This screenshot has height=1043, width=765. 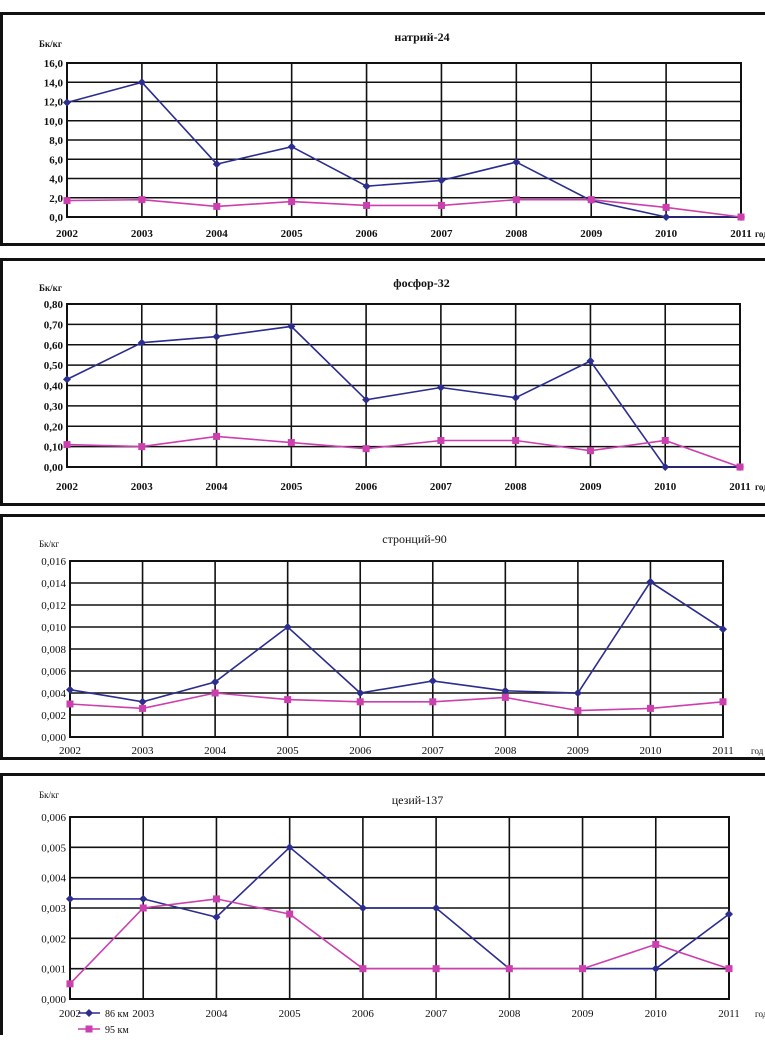 What do you see at coordinates (54, 122) in the screenshot?
I see `y-tick-label: 10,0` at bounding box center [54, 122].